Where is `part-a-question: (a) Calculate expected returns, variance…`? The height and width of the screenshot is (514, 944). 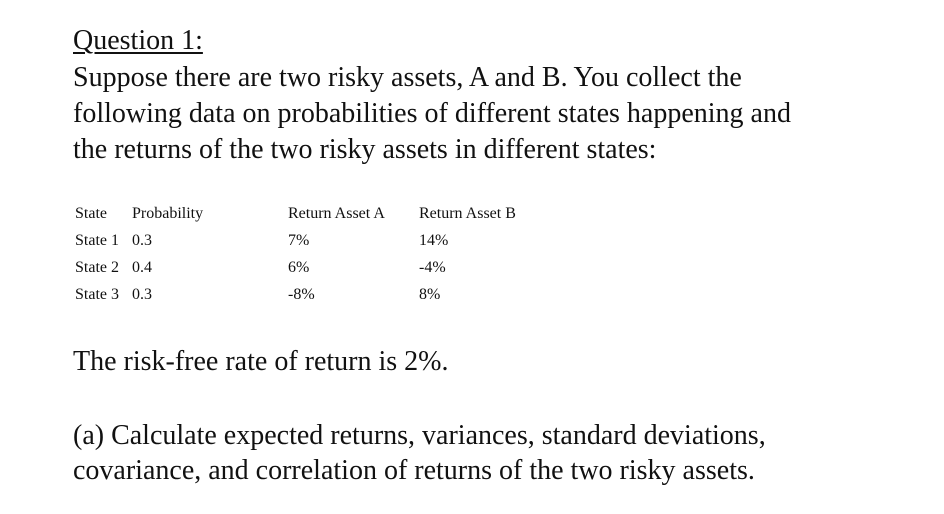 part-a-question: (a) Calculate expected returns, variance… is located at coordinates (493, 453).